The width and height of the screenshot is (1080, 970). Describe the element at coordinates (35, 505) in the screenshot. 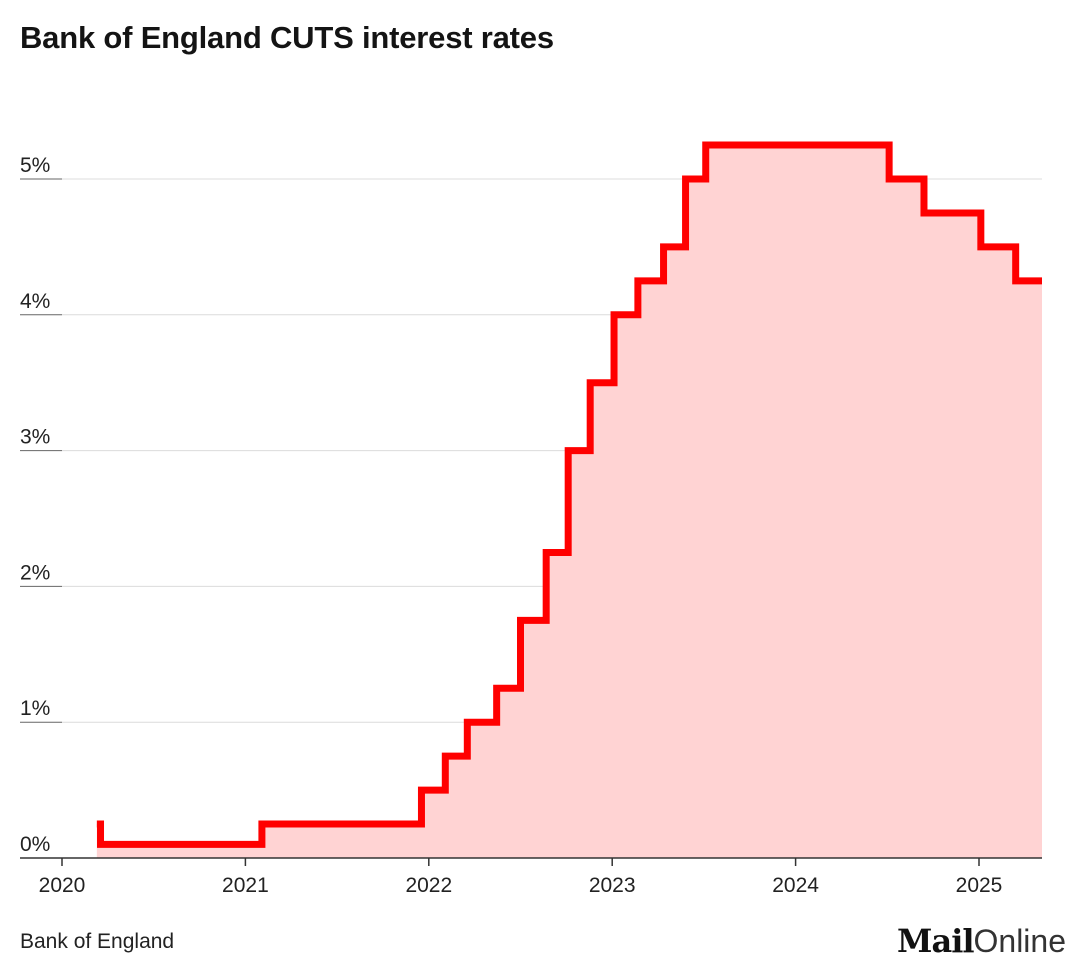

I see `y-axis-labels: 0% 1% 2% 3% 4% 5%` at that location.